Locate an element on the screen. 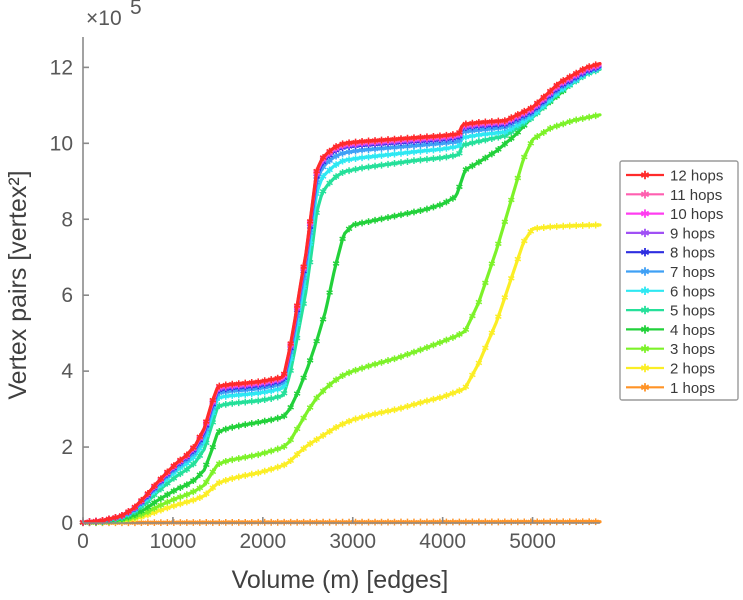 The height and width of the screenshot is (600, 743). y-exponent-superscript: 5 is located at coordinates (136, 9).